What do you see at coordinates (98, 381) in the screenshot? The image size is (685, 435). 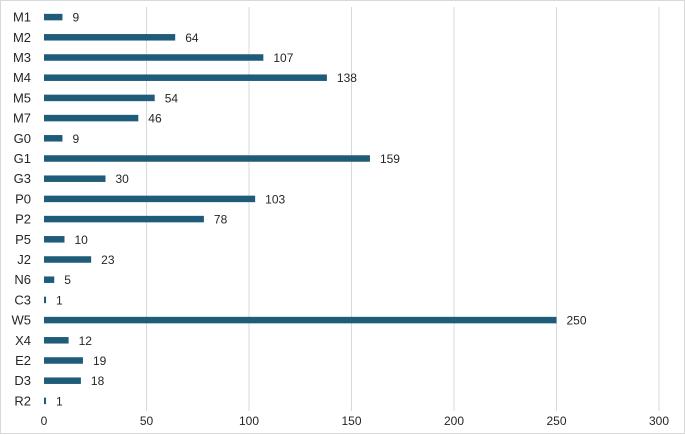 I see `data-label-D3: 18` at bounding box center [98, 381].